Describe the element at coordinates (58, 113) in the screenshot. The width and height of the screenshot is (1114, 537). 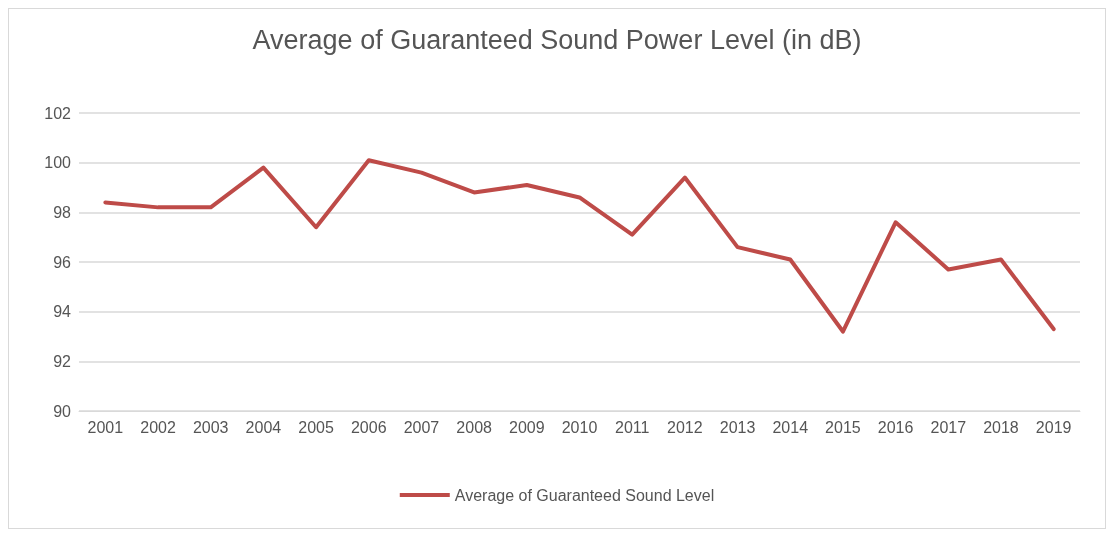
I see `y-tick-label: 102` at that location.